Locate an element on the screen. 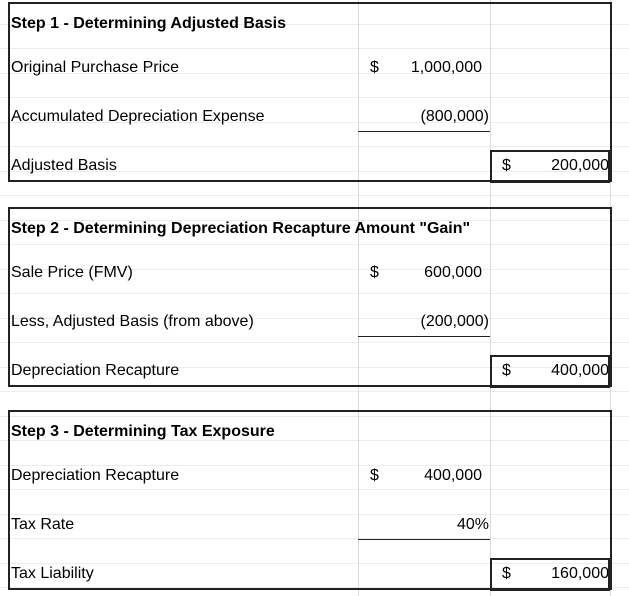  step-title: Step 3 - Determining Tax Exposure is located at coordinates (143, 431).